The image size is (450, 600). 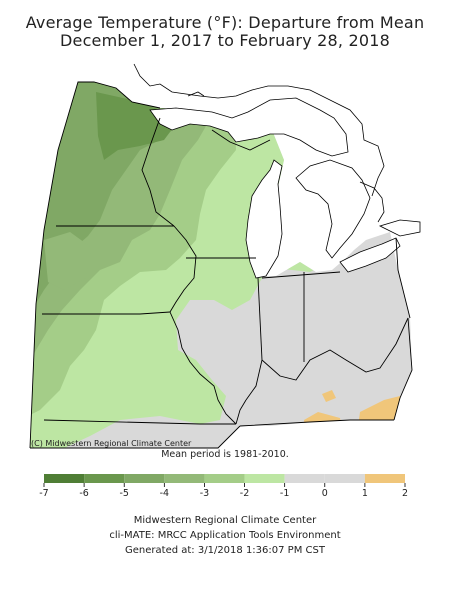 I want to click on legend-tick-label: -5, so click(x=124, y=493).